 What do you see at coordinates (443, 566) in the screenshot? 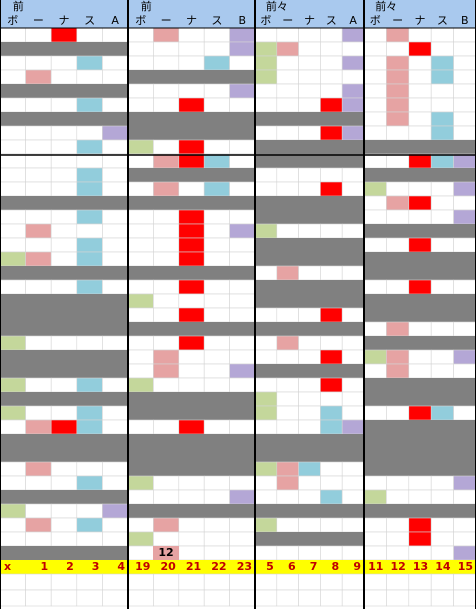
I see `footer-label: 14` at bounding box center [443, 566].